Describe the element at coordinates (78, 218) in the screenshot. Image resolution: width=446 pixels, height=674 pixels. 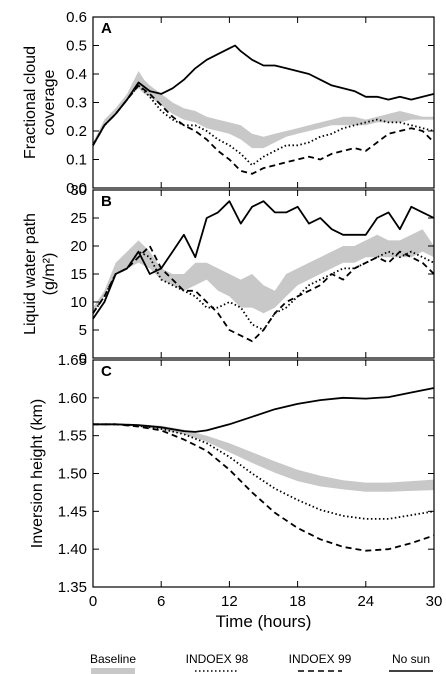
I see `y-tick-label: 25` at that location.